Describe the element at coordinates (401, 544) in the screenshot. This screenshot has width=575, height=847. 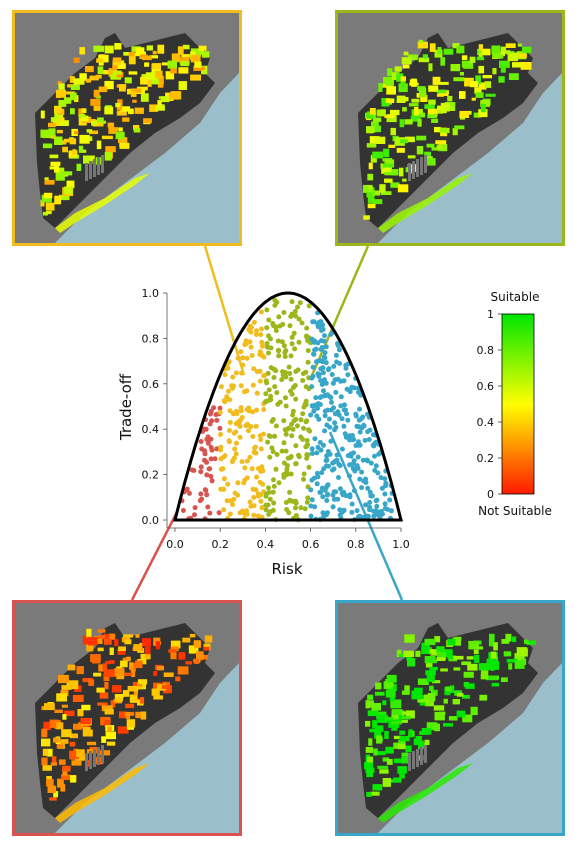
I see `x-tick-label: 1.0` at that location.